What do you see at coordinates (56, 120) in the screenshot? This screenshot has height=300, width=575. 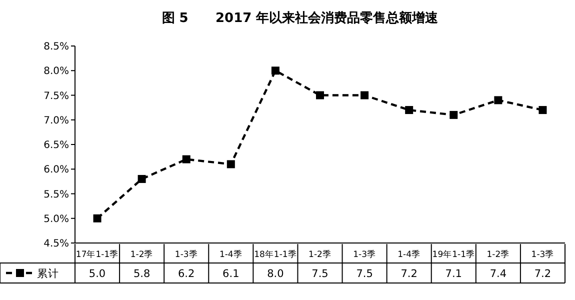 I see `y-tick-label: 7.0%` at bounding box center [56, 120].